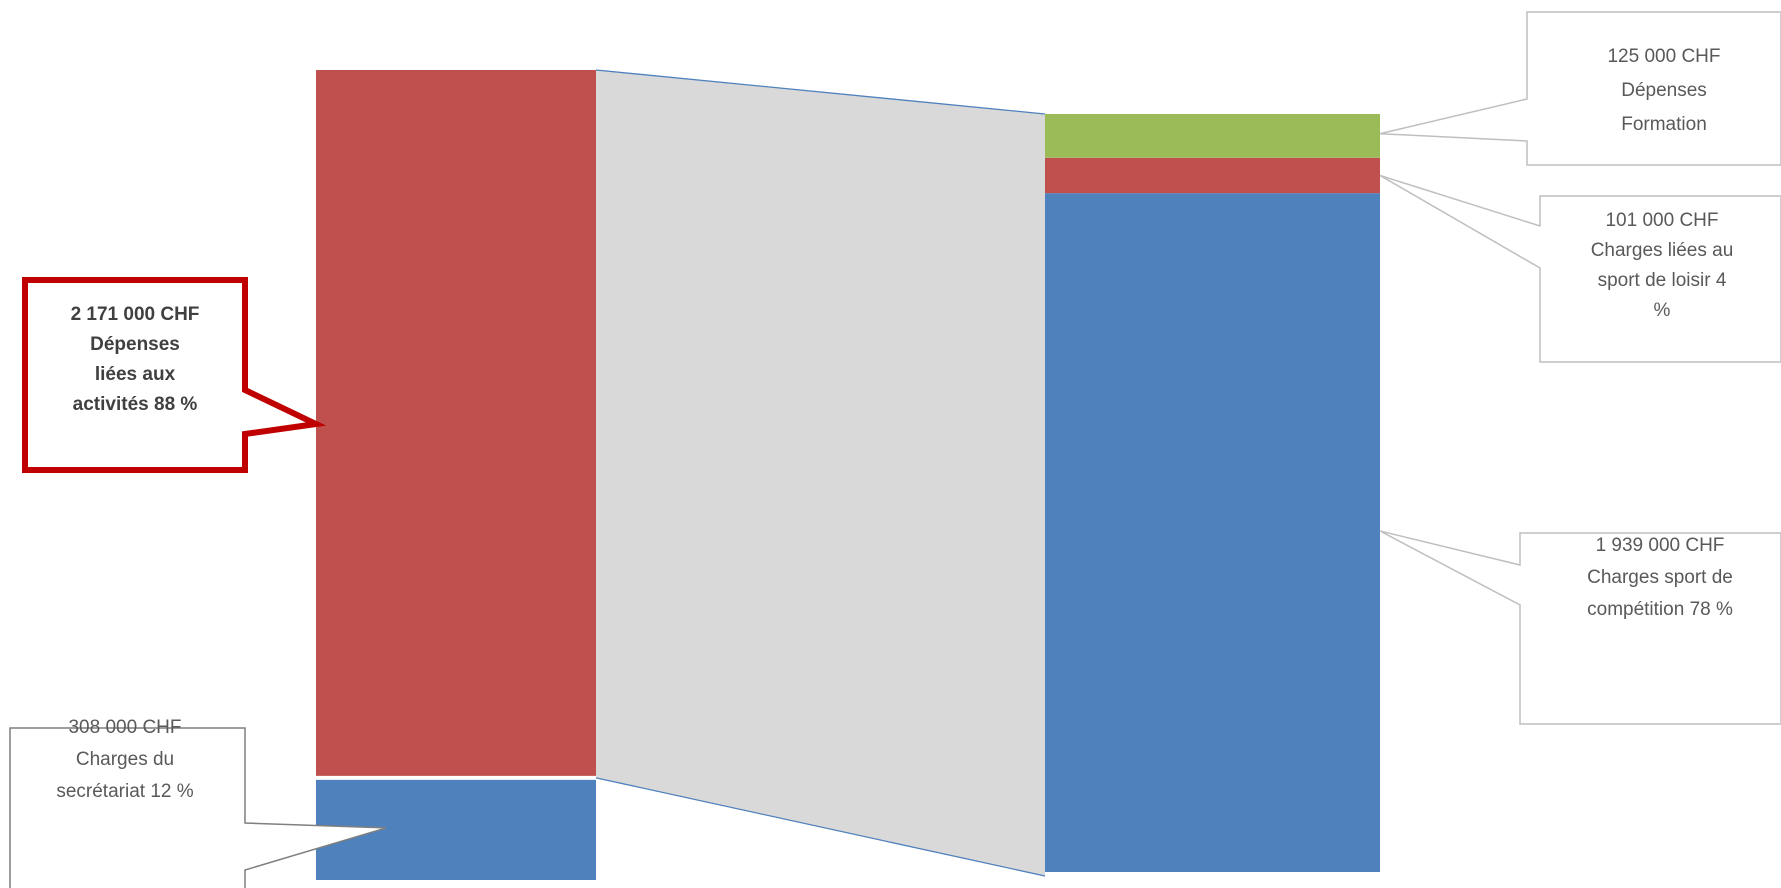  What do you see at coordinates (1660, 609) in the screenshot?
I see `data-label-competition-line-3: compétition 78 %` at bounding box center [1660, 609].